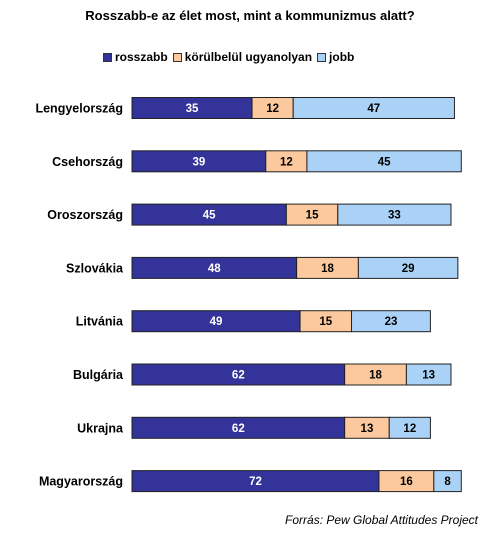 This screenshot has height=535, width=500. Describe the element at coordinates (238, 376) in the screenshot. I see `value-label-bulgaria-series-0: 62` at that location.